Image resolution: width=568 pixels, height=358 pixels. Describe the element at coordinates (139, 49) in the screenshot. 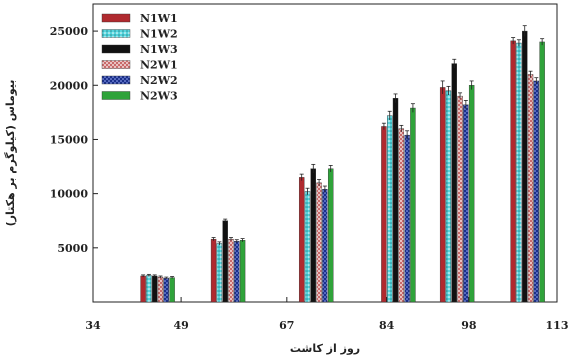

I see `legend-item-n1w3: N1W3` at that location.